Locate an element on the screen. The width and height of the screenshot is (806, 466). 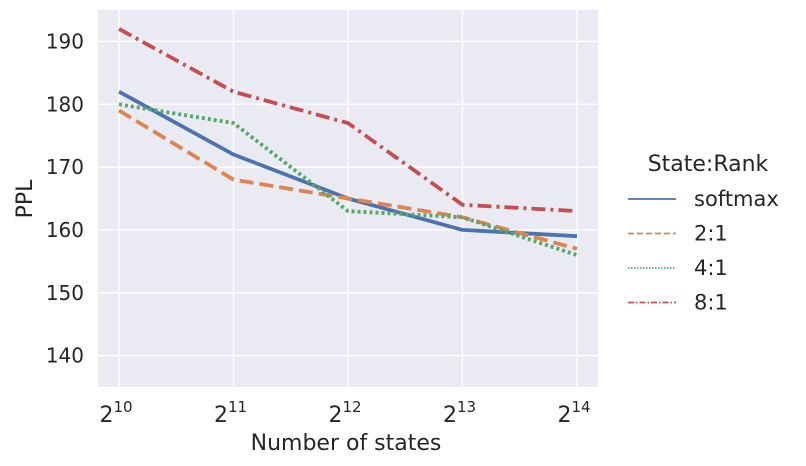
legend: State:Rank softmax 2:1 4:1 8:1 is located at coordinates (703, 233).